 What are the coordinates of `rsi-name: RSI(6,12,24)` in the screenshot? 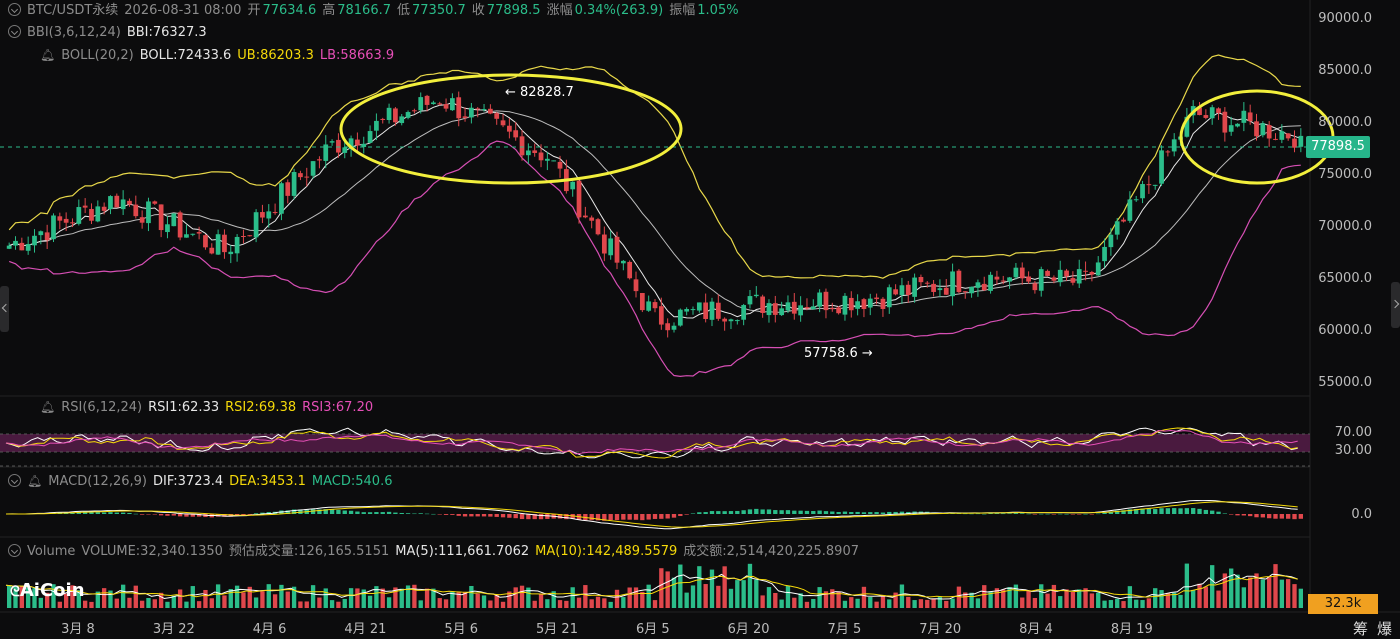 It's located at (102, 407).